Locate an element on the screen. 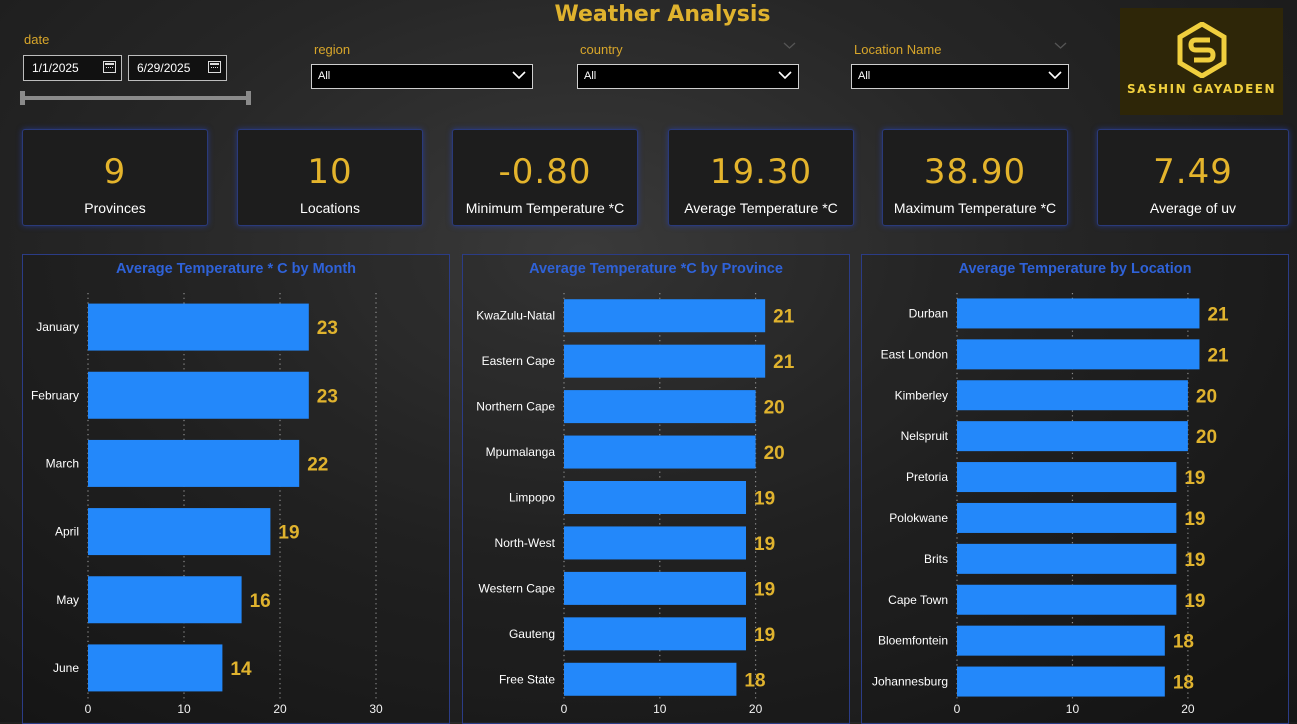 This screenshot has height=724, width=1297. location-selected-value: All is located at coordinates (864, 76).